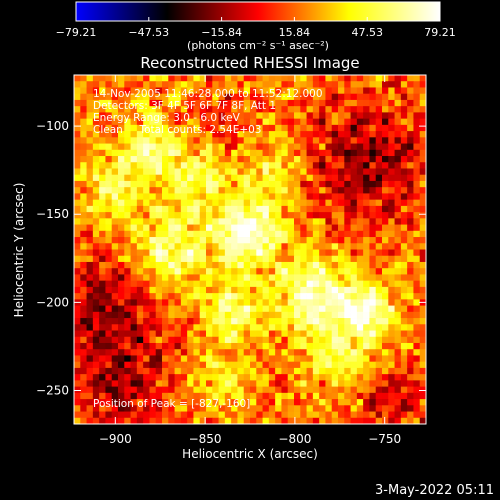  Describe the element at coordinates (167, 118) in the screenshot. I see `energy-range-annotation: Energy Range: 3.0 - 6.0 keV` at that location.